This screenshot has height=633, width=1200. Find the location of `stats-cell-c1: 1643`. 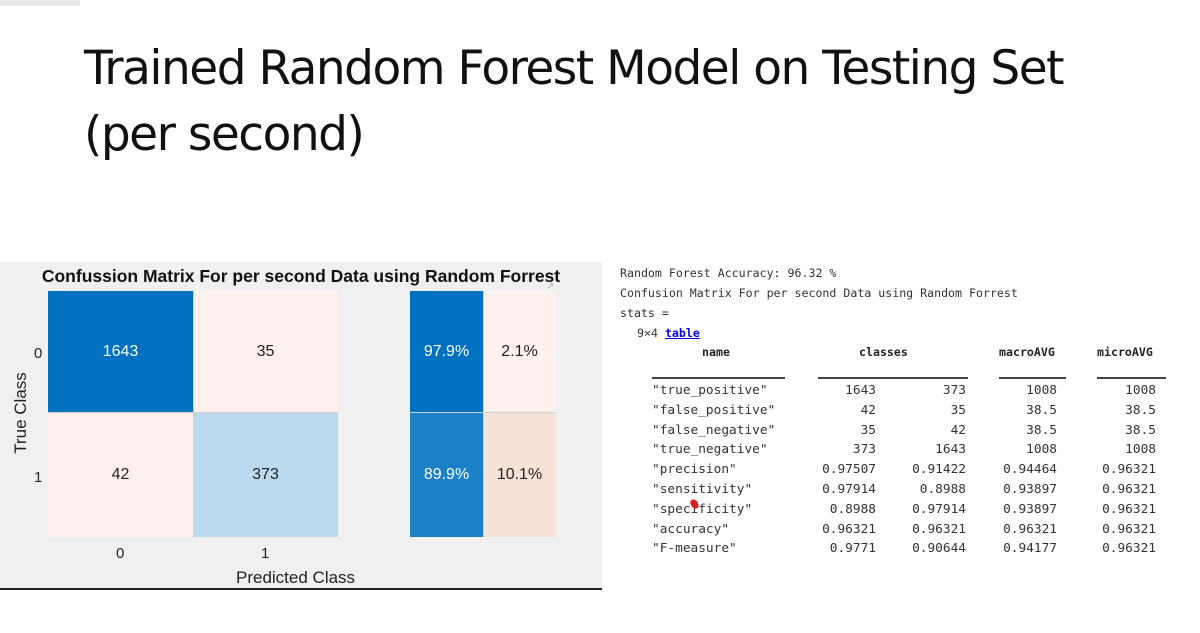

stats-cell-c1: 1643 is located at coordinates (860, 390).